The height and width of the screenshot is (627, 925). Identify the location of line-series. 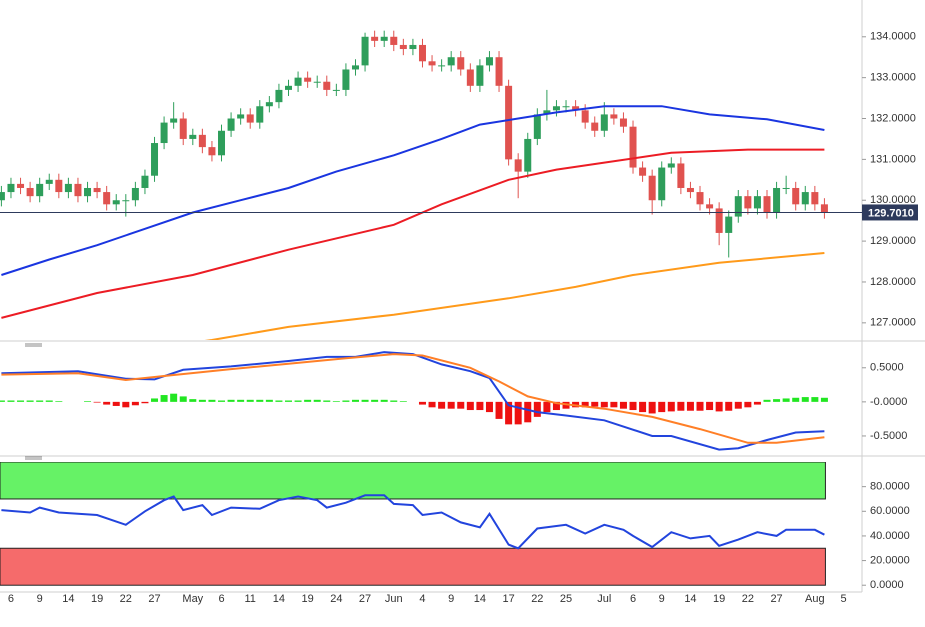
(413, 401).